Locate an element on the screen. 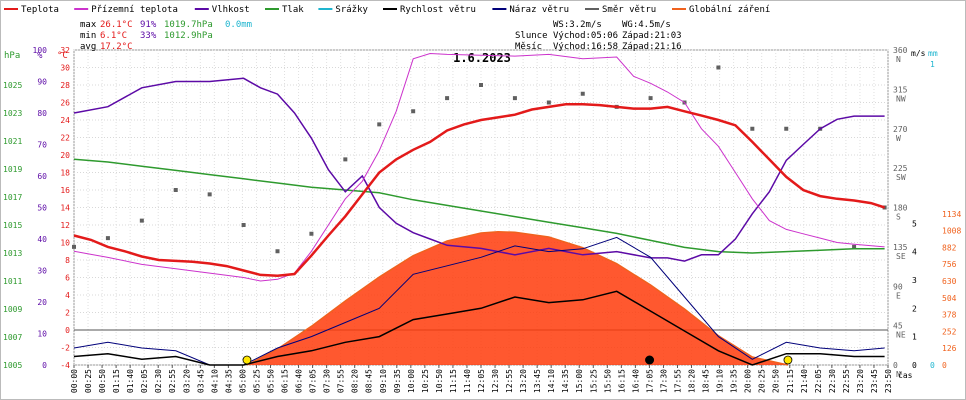  axis-percent-tick: 100 is located at coordinates (40, 50).